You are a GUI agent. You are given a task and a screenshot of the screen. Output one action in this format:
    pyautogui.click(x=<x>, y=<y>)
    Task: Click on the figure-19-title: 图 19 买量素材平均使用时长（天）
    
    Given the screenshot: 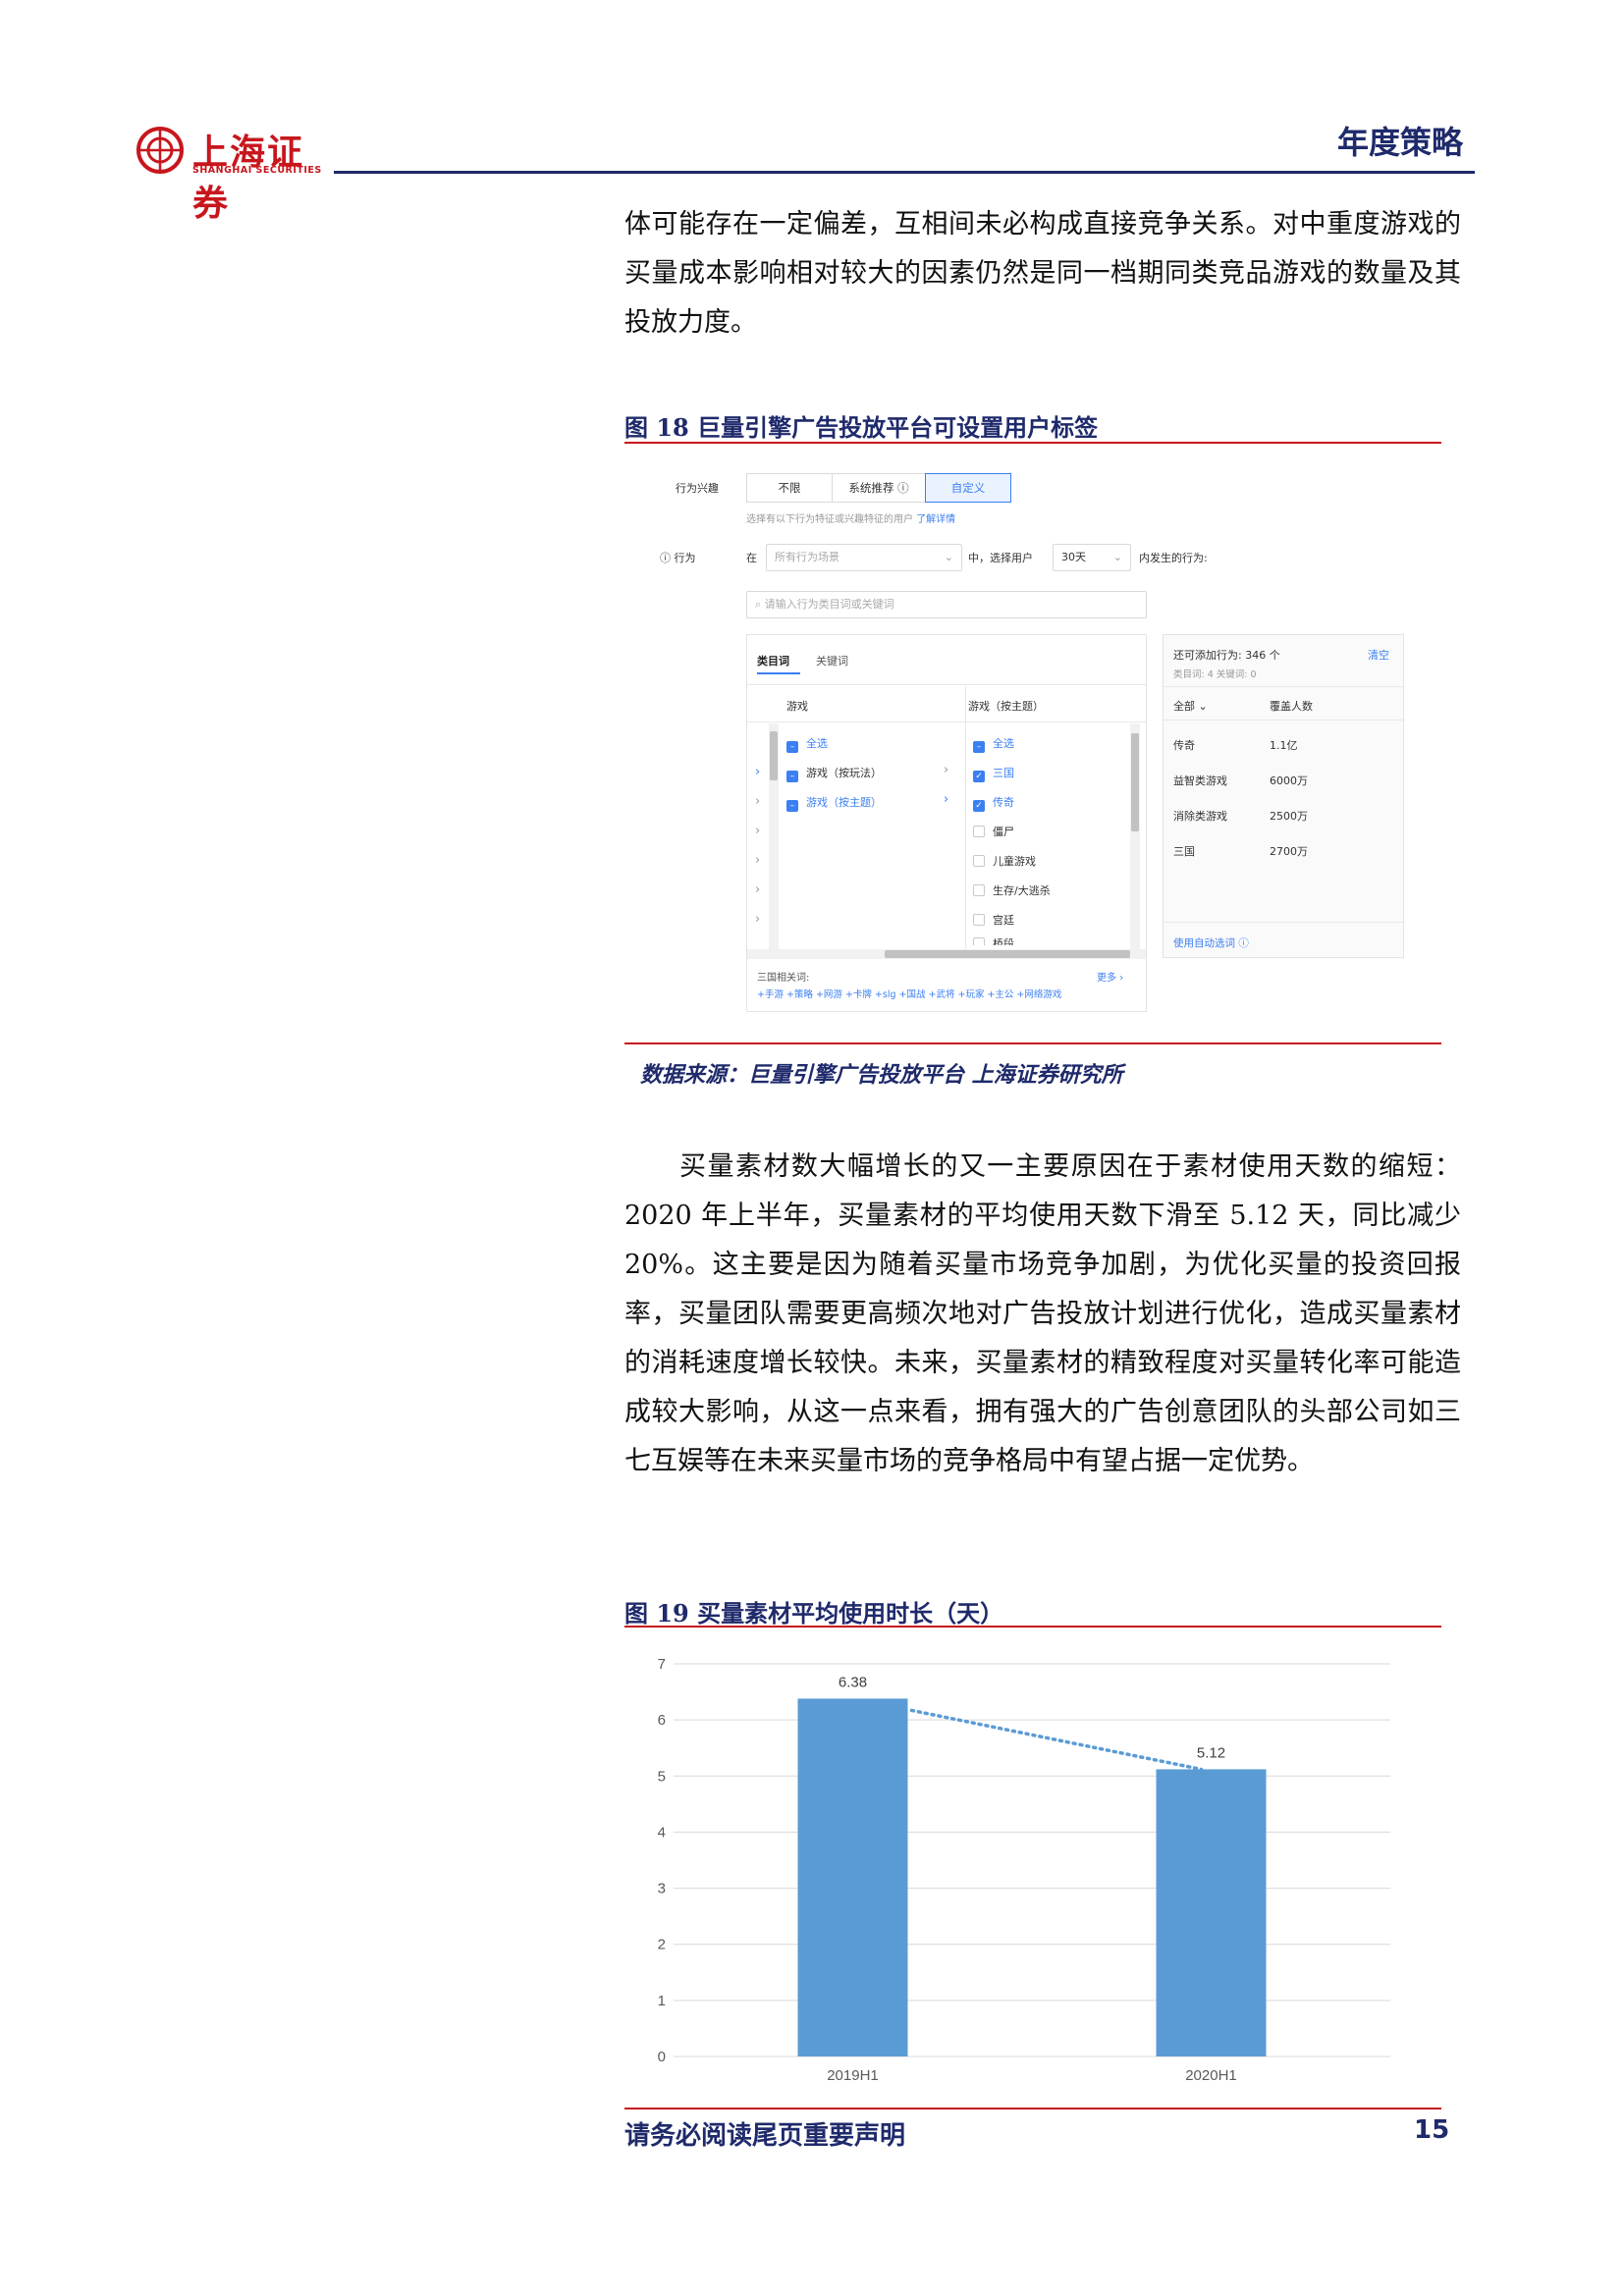 What is the action you would take?
    pyautogui.click(x=814, y=1613)
    